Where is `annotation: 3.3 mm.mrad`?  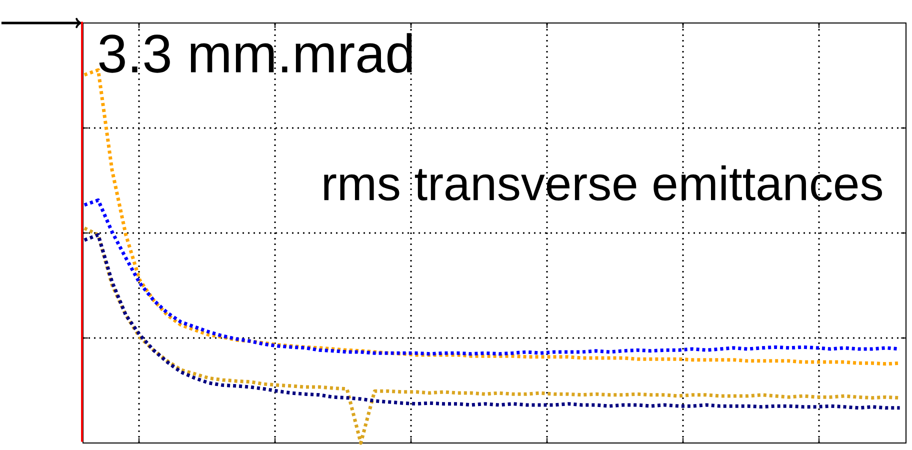
annotation: 3.3 mm.mrad is located at coordinates (255, 53).